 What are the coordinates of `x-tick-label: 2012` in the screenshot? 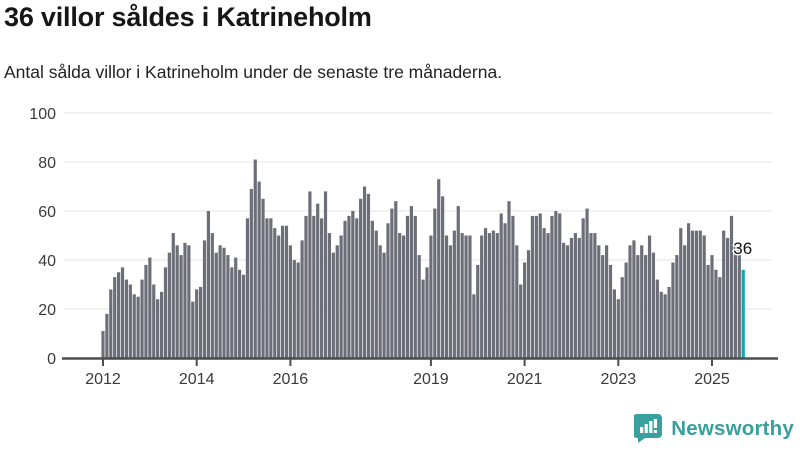 It's located at (103, 379).